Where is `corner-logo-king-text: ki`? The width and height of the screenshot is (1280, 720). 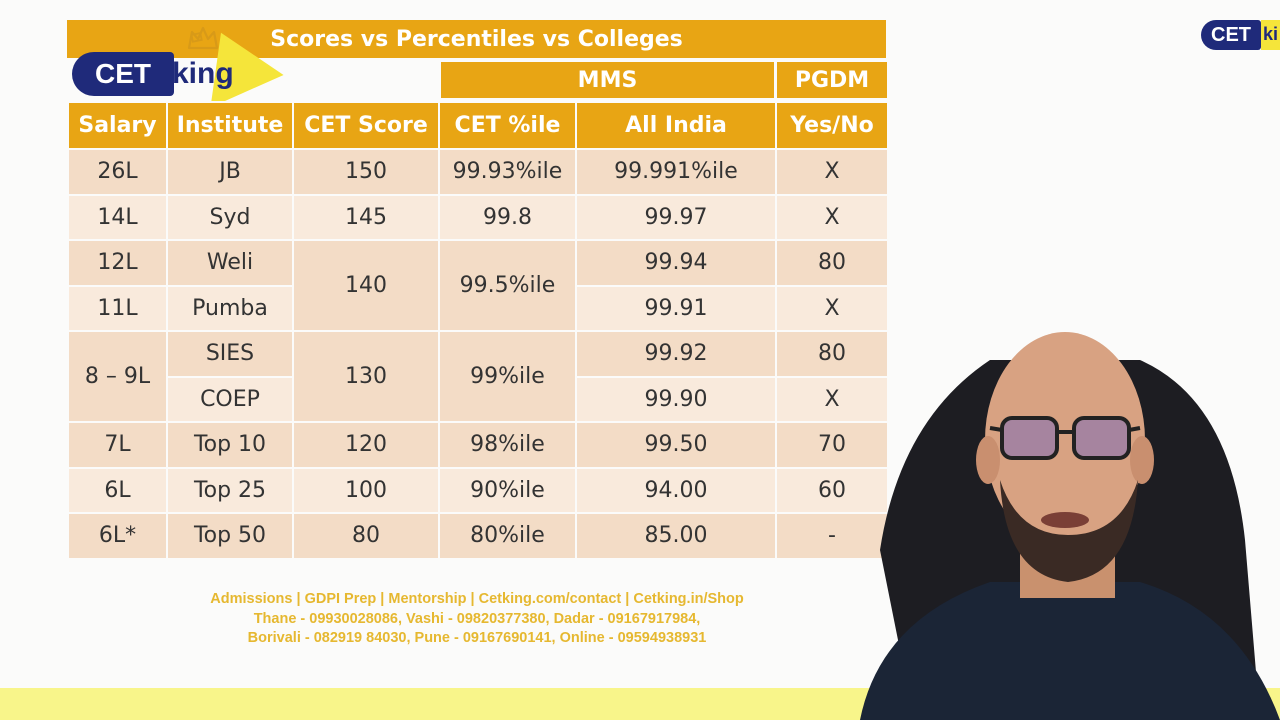
corner-logo-king-text: ki is located at coordinates (1271, 34).